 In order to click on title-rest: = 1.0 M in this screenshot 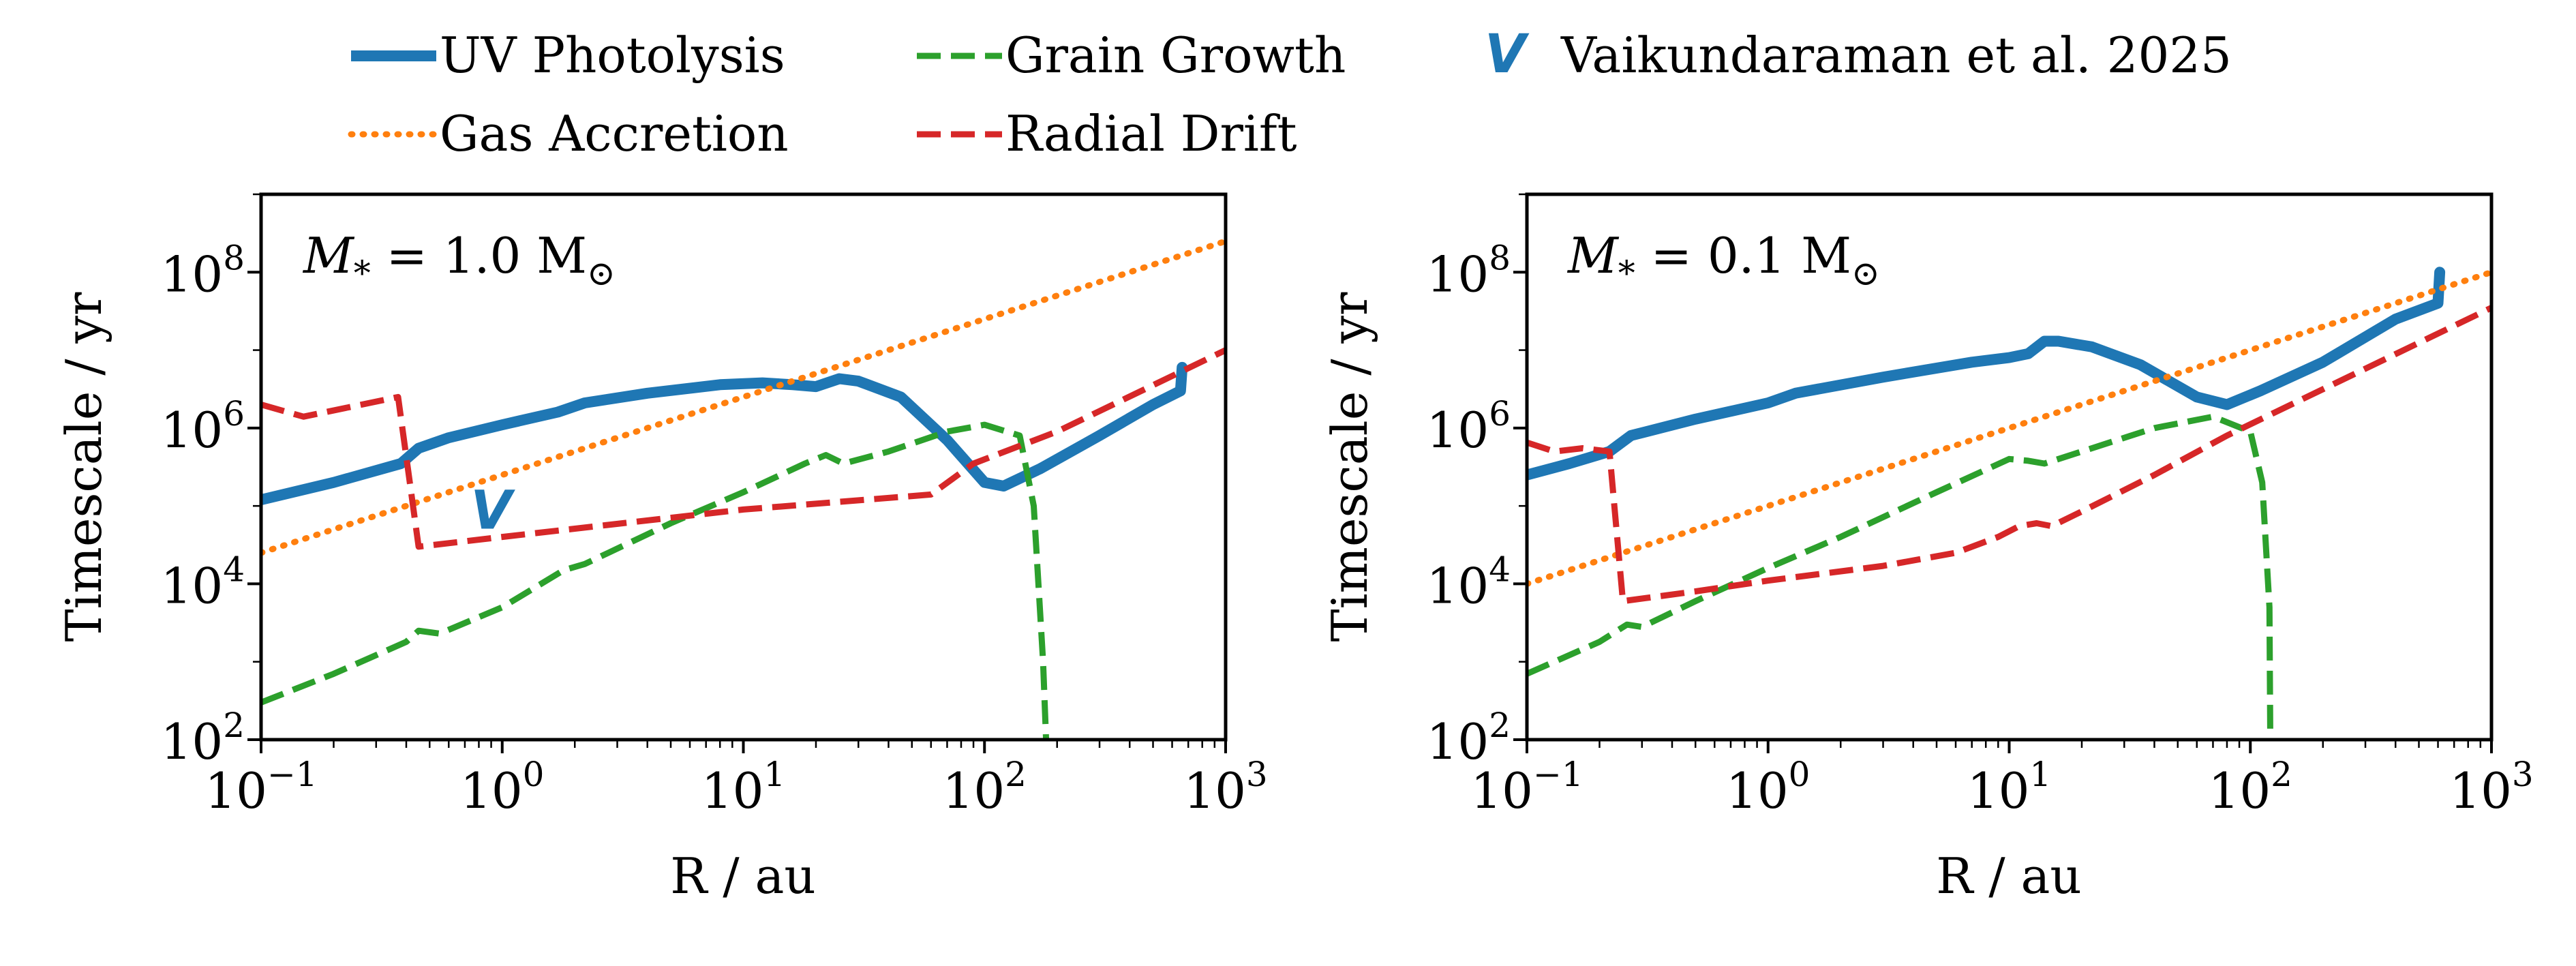, I will do `click(479, 256)`.